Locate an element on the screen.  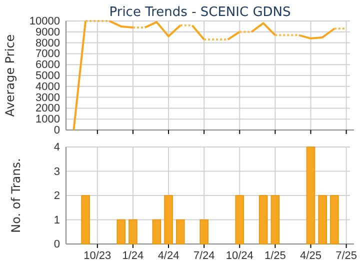
x-tick-label: 10/24 is located at coordinates (240, 256).